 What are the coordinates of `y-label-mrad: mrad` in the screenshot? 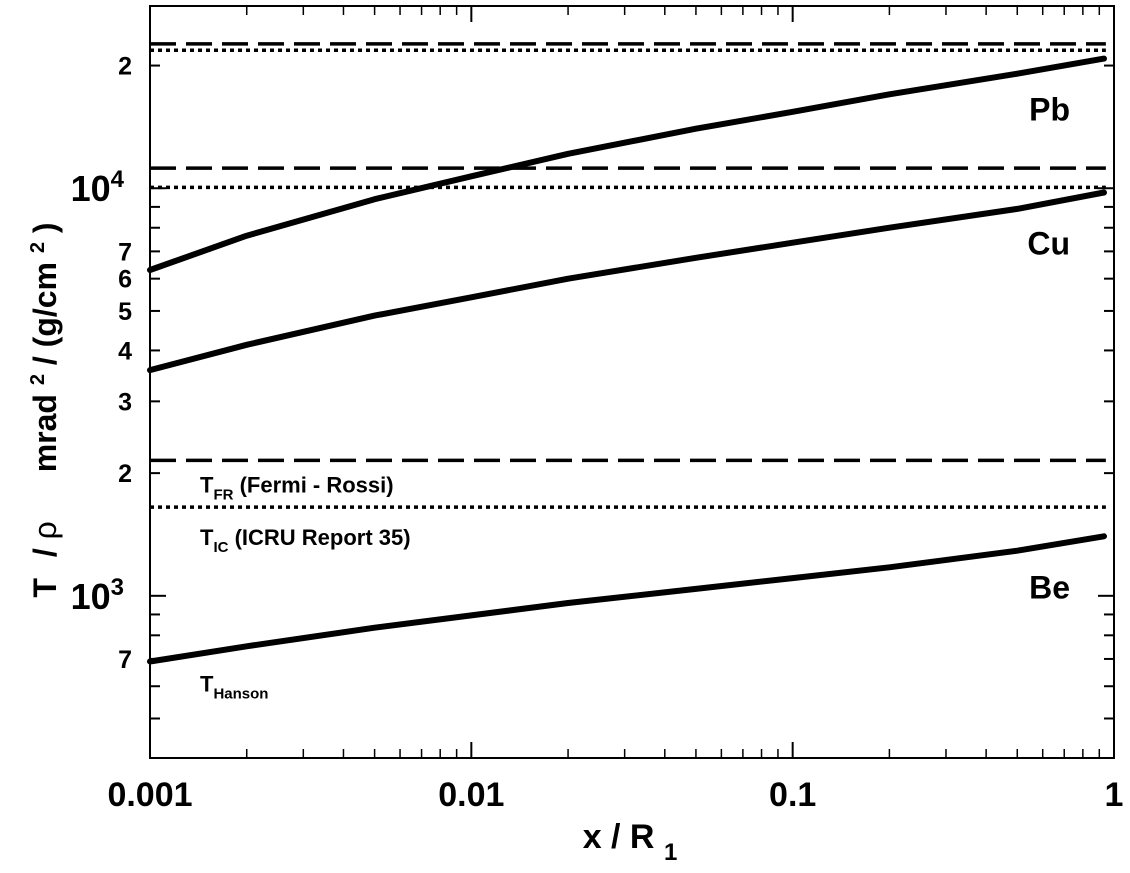 It's located at (45, 433).